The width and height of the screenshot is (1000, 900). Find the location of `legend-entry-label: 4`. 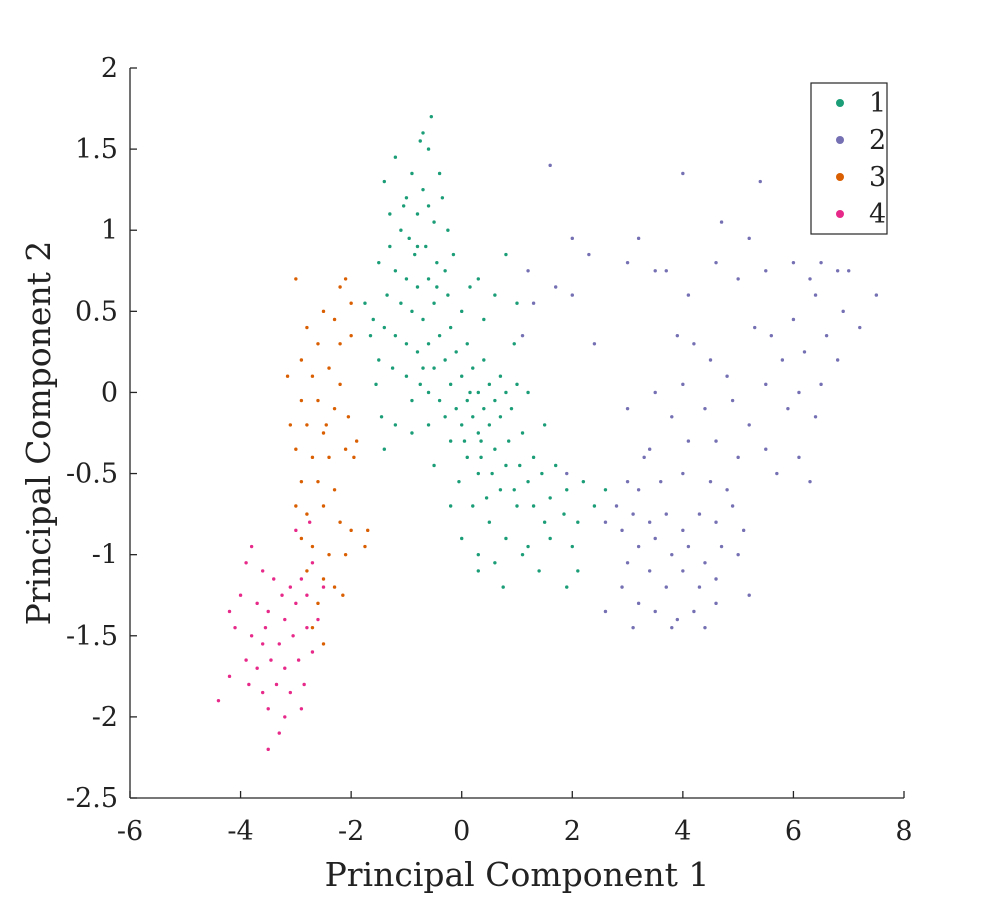

legend-entry-label: 4 is located at coordinates (877, 214).